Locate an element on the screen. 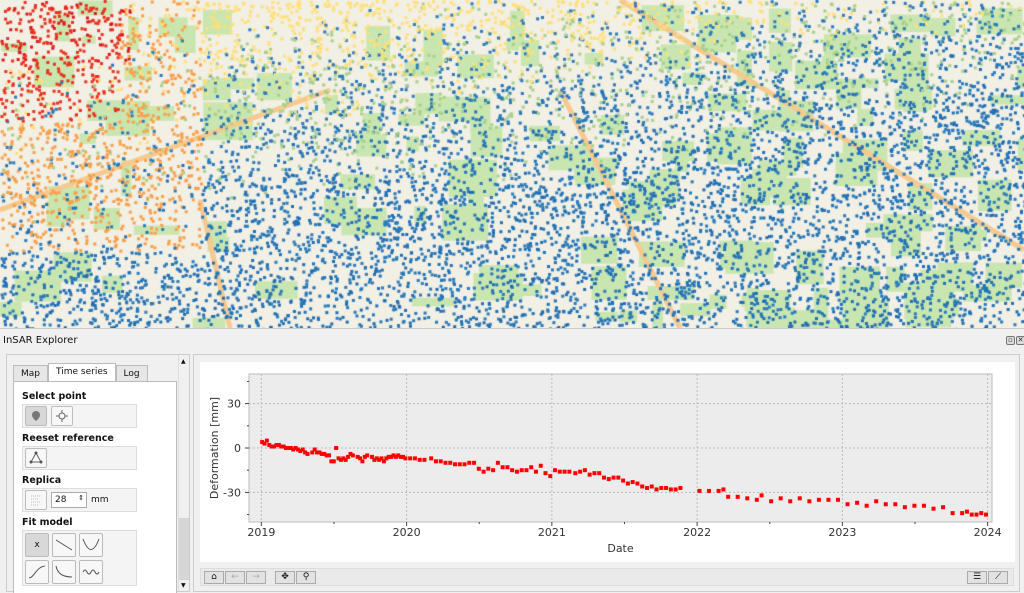  x-tick-label: 2019 is located at coordinates (261, 532).